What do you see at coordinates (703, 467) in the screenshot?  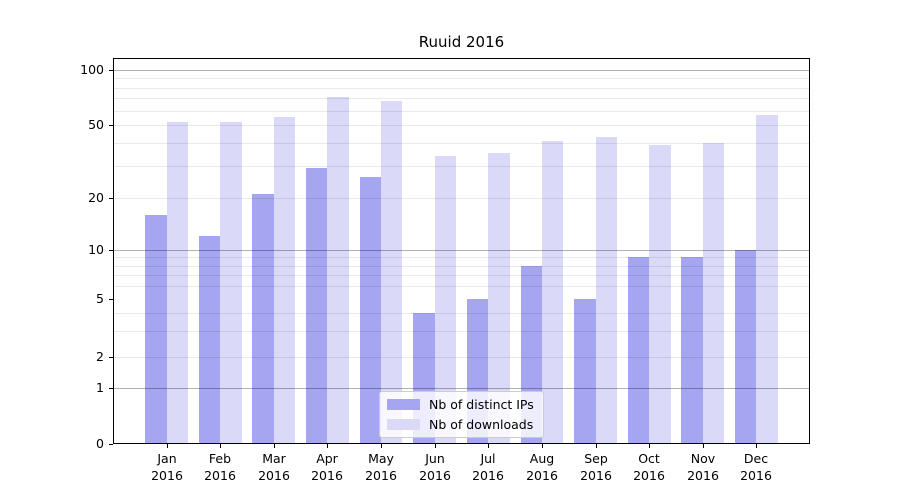 I see `x-tick-label: Nov 2016` at bounding box center [703, 467].